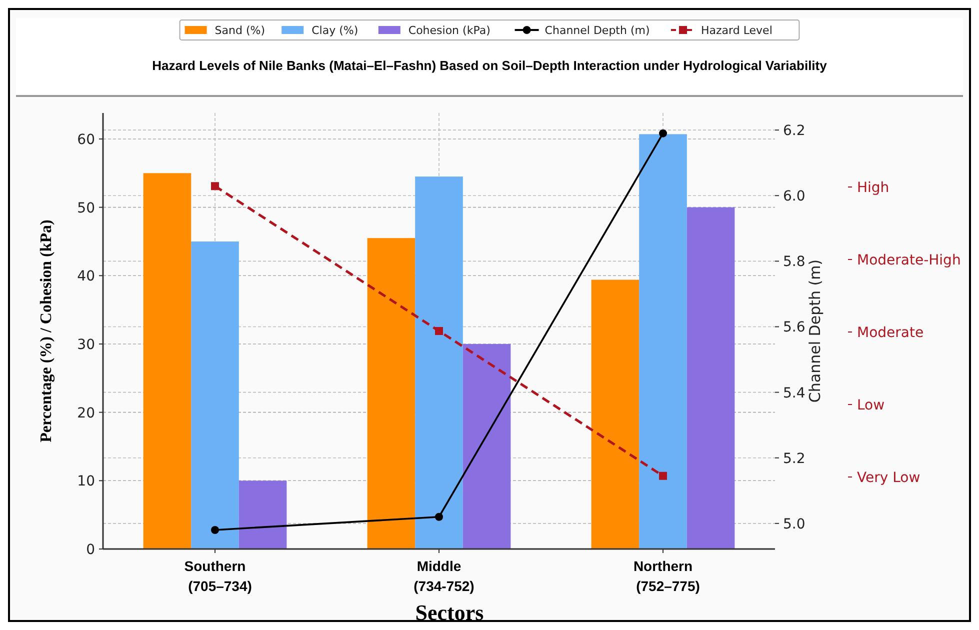 This screenshot has height=630, width=979. What do you see at coordinates (449, 30) in the screenshot?
I see `legend-label: Cohesion (kPa)` at bounding box center [449, 30].